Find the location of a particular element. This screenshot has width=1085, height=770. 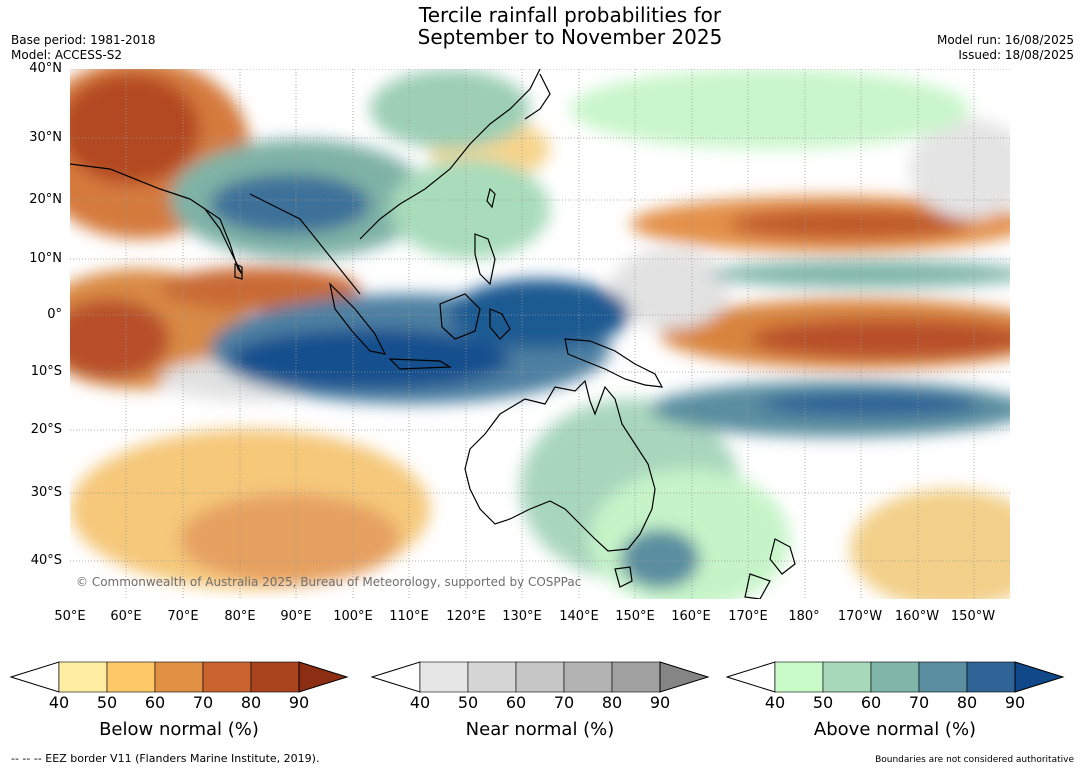

above-normal-region-spcz-core is located at coordinates (870, 404).